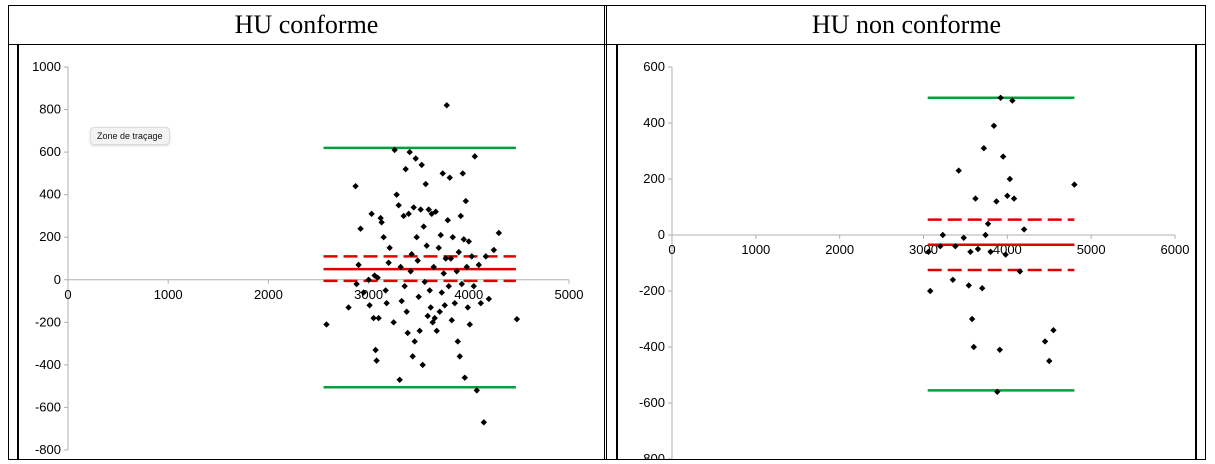 This screenshot has width=1215, height=464. Describe the element at coordinates (617, 252) in the screenshot. I see `panel-right-left-border` at that location.